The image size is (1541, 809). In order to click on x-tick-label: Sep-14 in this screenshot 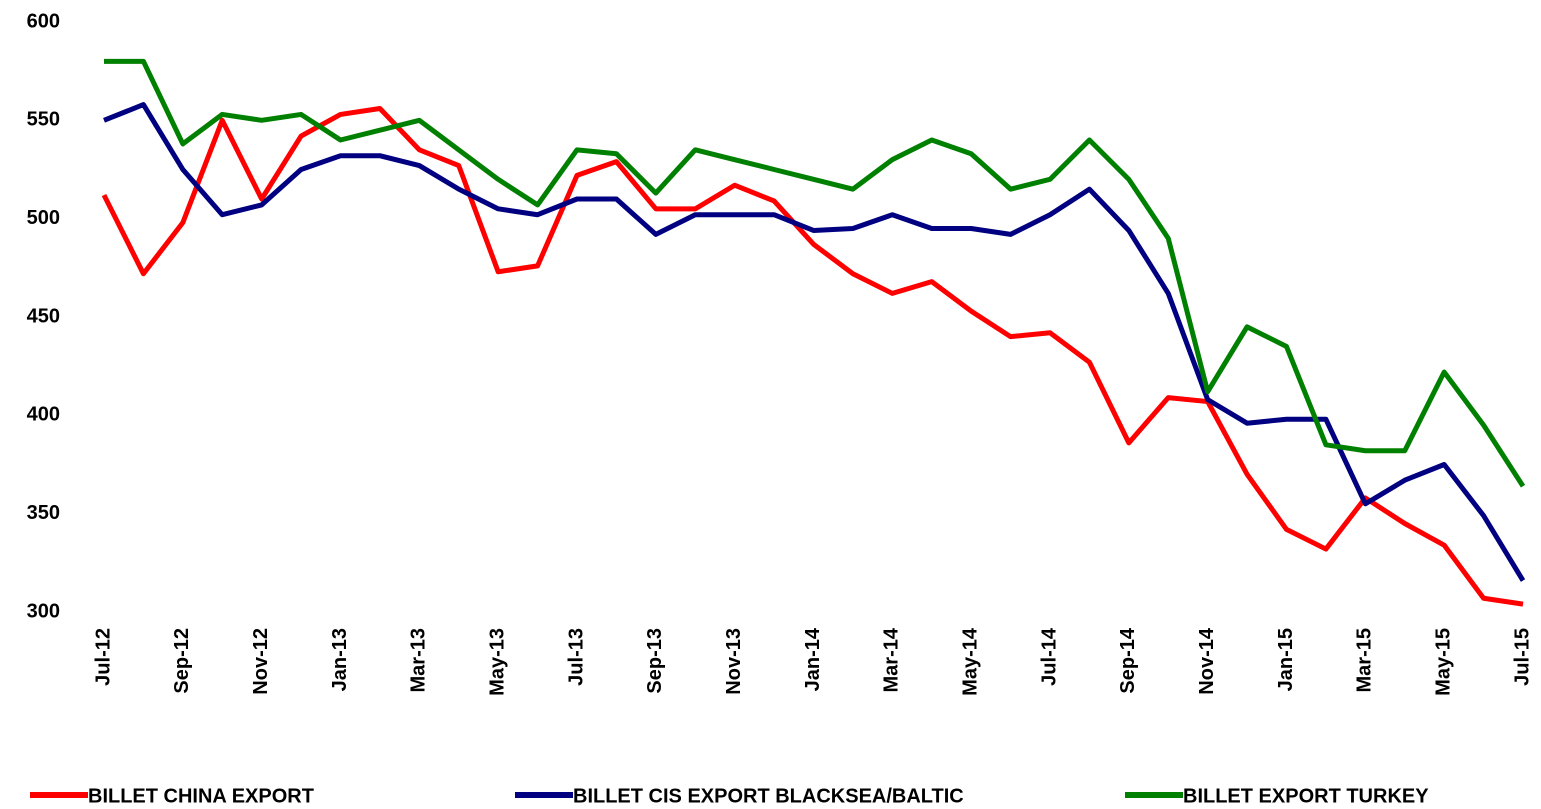, I will do `click(1128, 660)`.